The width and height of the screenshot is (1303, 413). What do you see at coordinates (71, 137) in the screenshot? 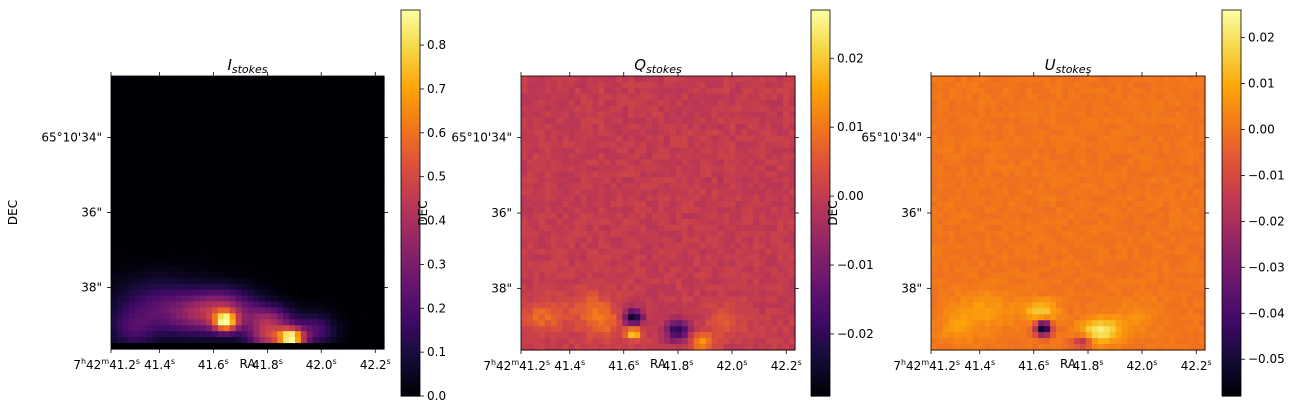
I see `y-tick-label: 65°10'34"` at bounding box center [71, 137].